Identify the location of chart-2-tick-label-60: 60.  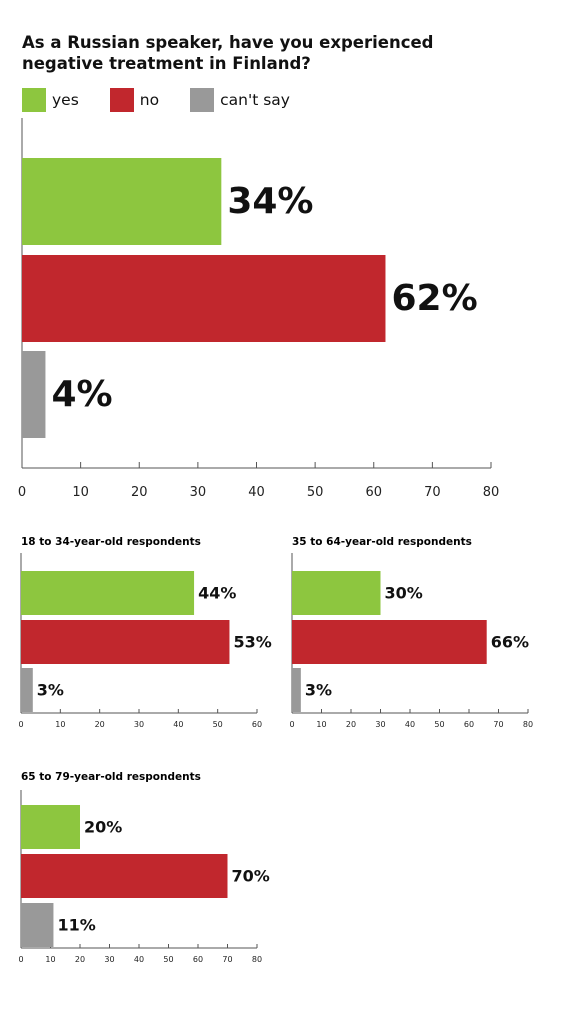
(469, 724).